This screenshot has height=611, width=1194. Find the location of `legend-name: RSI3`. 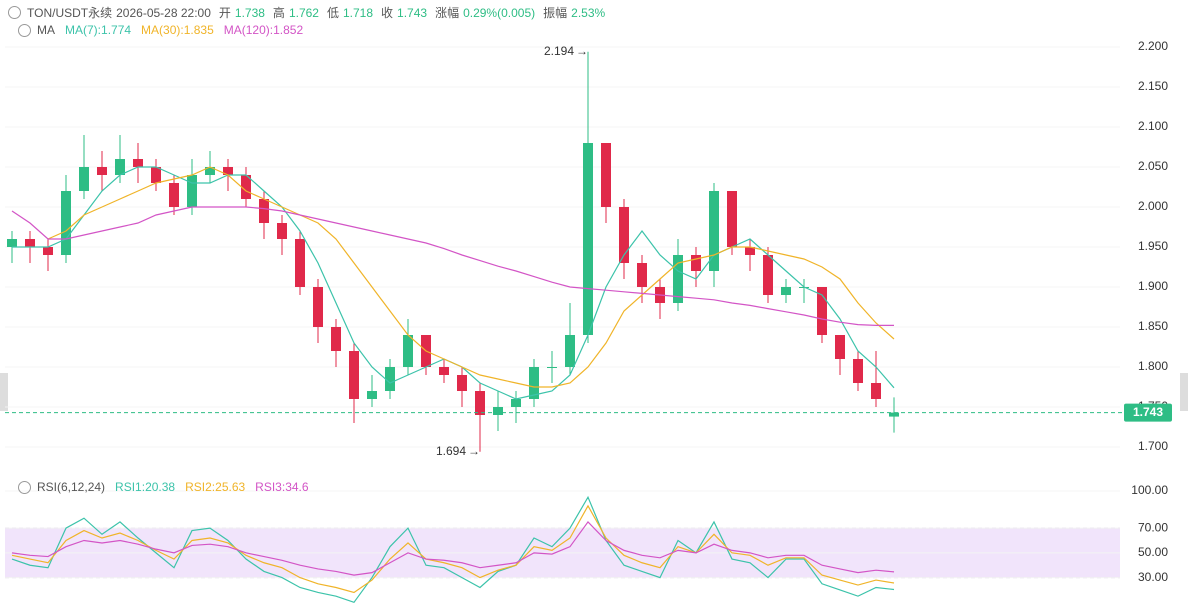

legend-name: RSI3 is located at coordinates (268, 487).